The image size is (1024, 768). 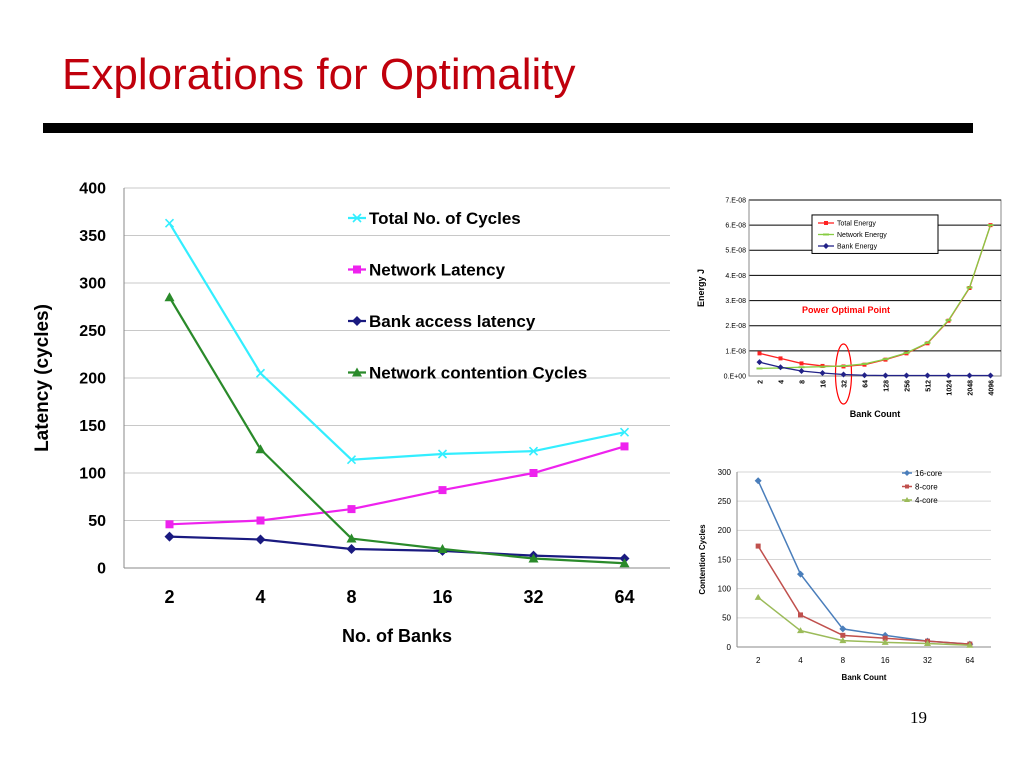 I want to click on series-bank-energy, so click(x=875, y=369).